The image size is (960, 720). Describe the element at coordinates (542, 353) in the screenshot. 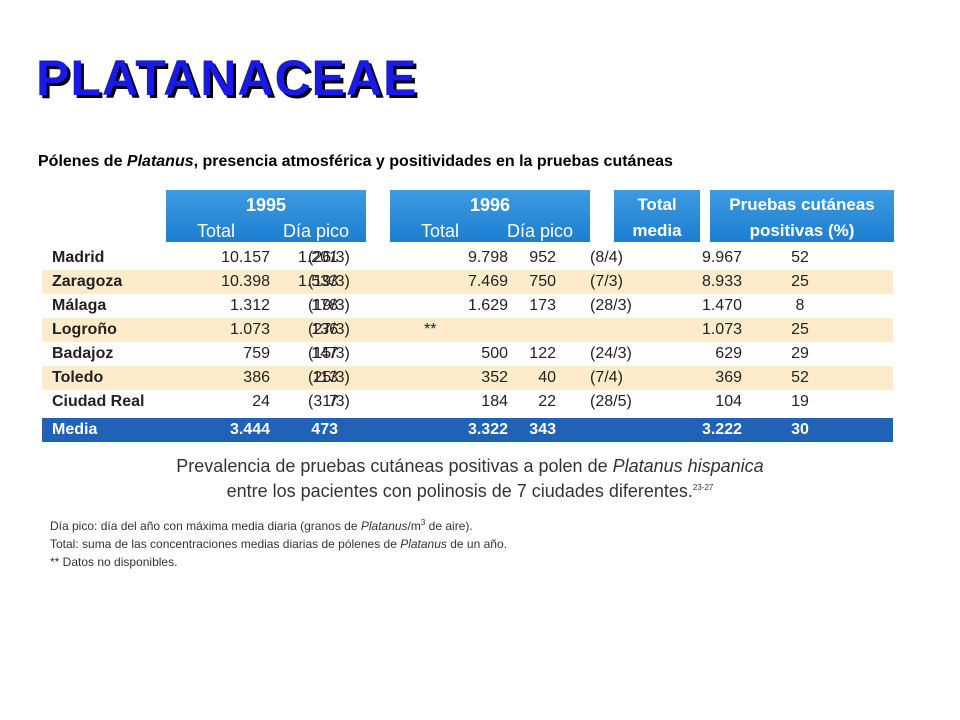

I see `dia-pico-value-1996: 122` at that location.